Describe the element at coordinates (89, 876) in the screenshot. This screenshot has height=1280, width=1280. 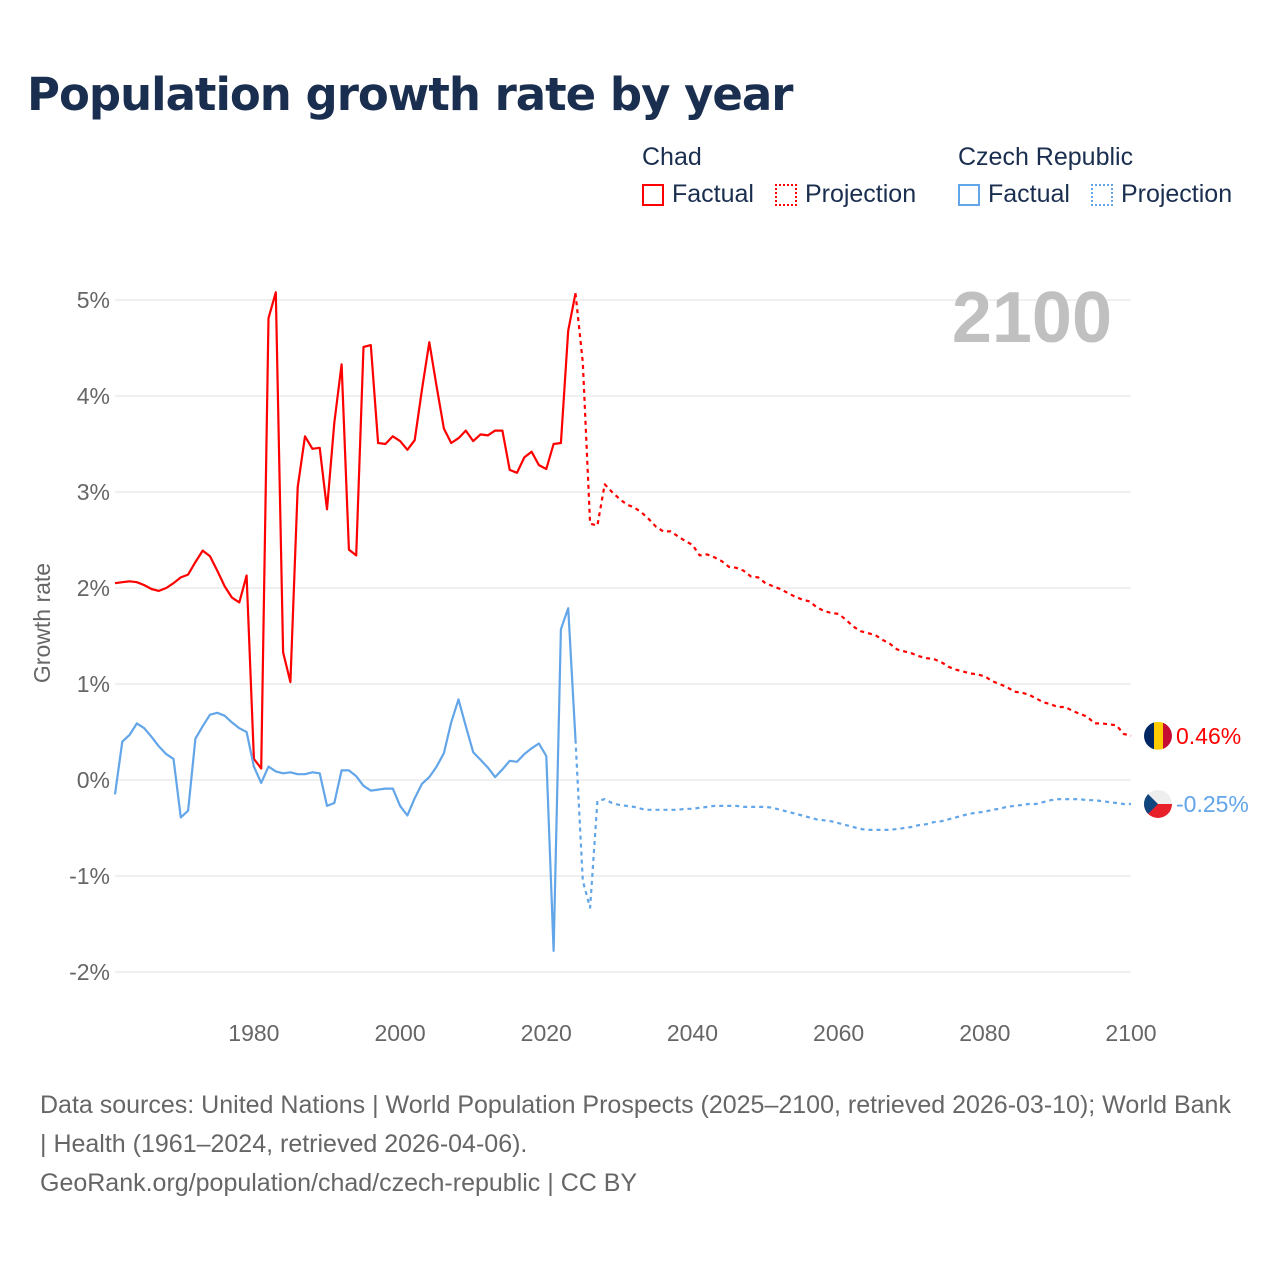
I see `y-tick-label: -1%` at that location.